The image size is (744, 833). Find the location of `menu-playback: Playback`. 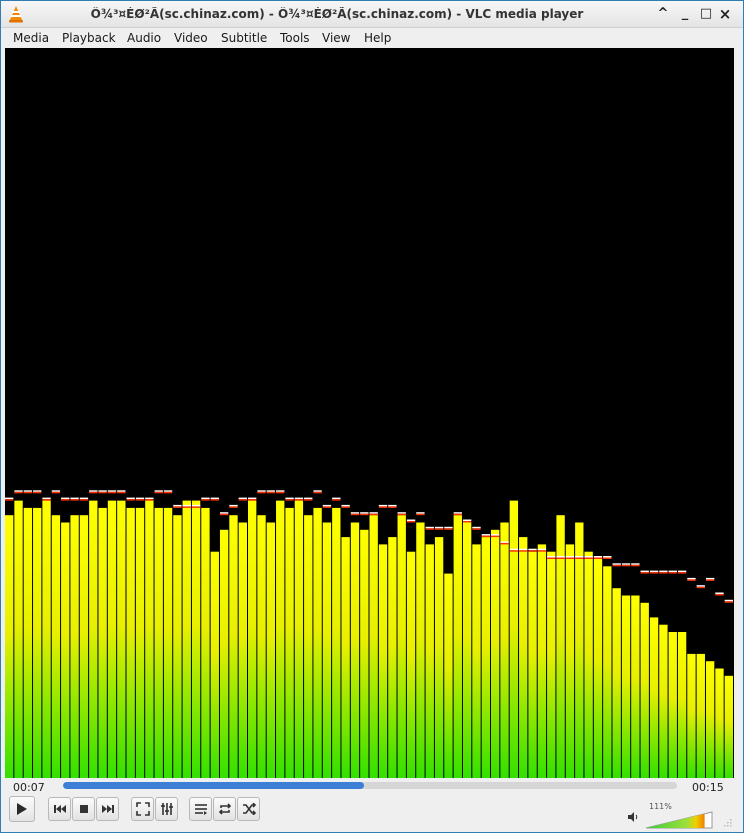

menu-playback: Playback is located at coordinates (89, 38).